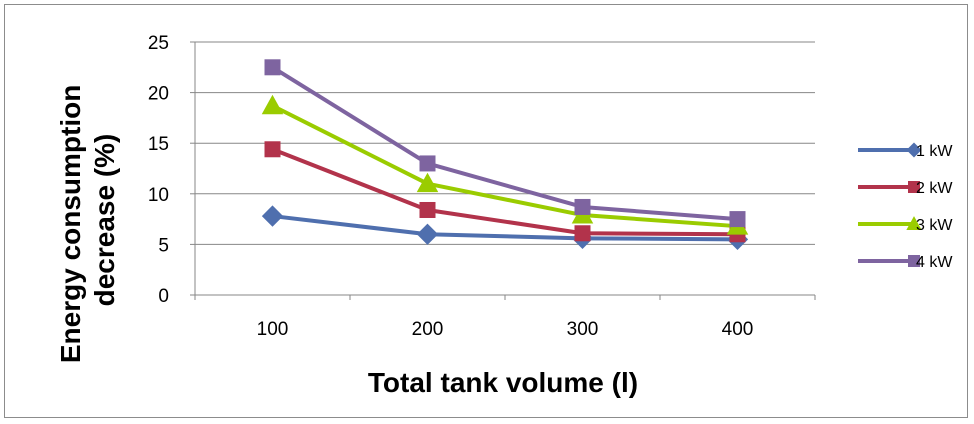  Describe the element at coordinates (905, 188) in the screenshot. I see `legend-item-2-kw: 2 kW` at that location.